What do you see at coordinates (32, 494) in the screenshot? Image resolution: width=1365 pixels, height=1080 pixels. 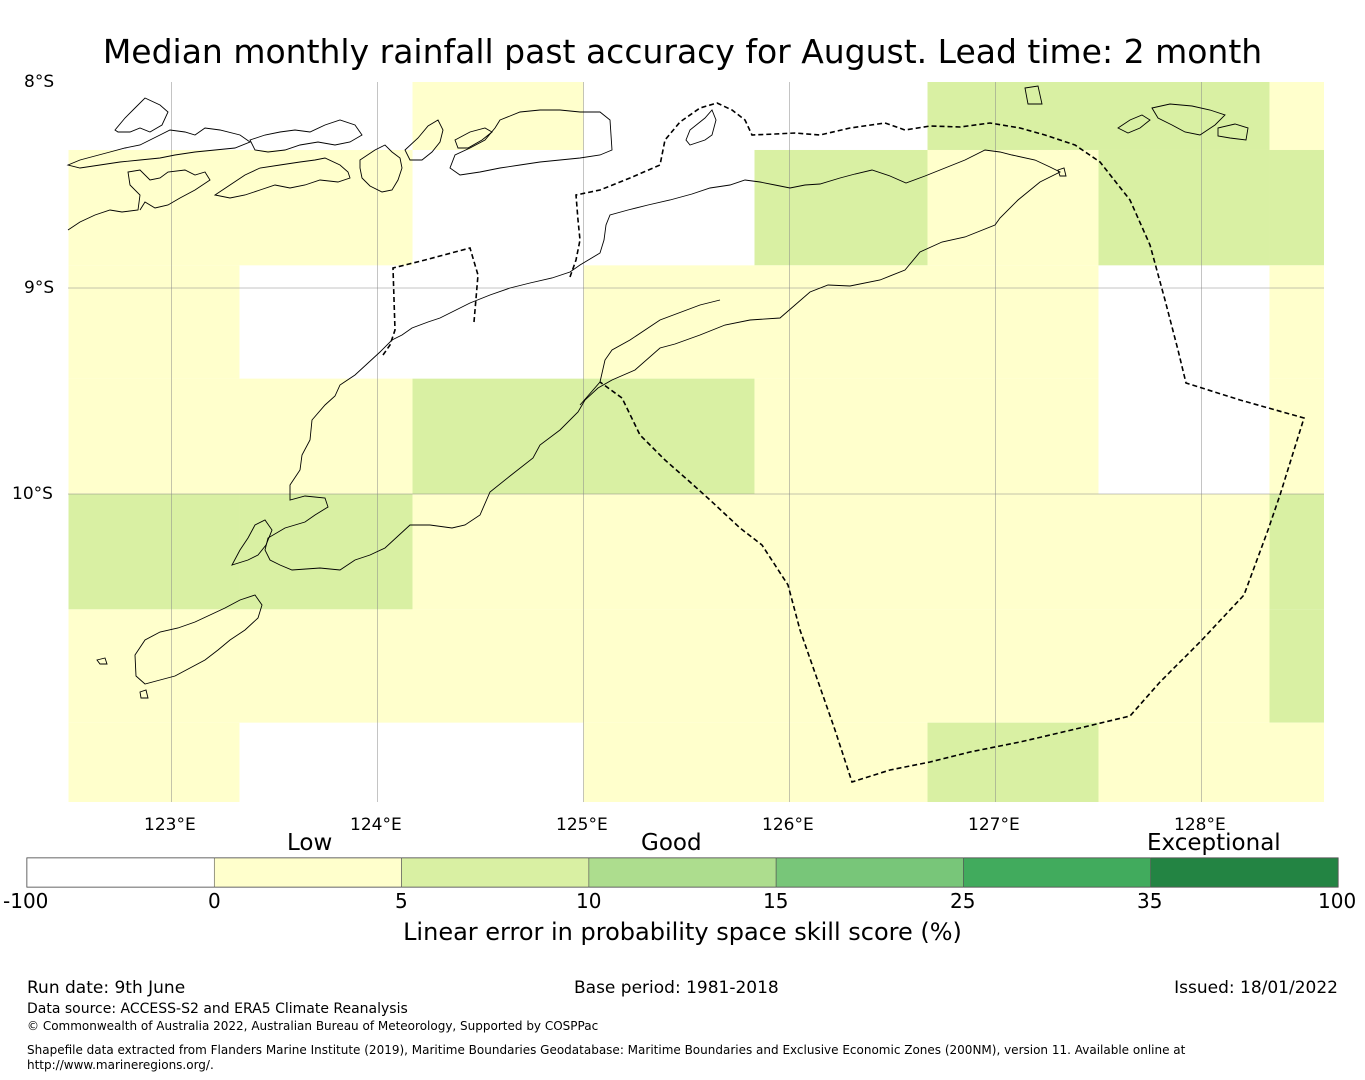 I see `lat-tick-10s: 10°S` at bounding box center [32, 494].